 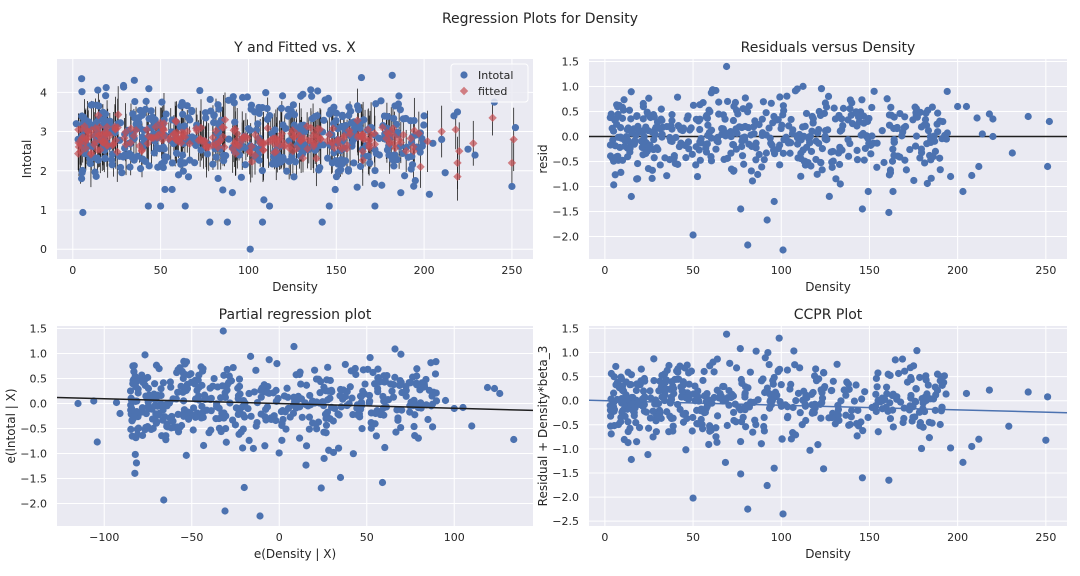 What do you see at coordinates (604, 537) in the screenshot?
I see `x-tick-label: 0` at bounding box center [604, 537].